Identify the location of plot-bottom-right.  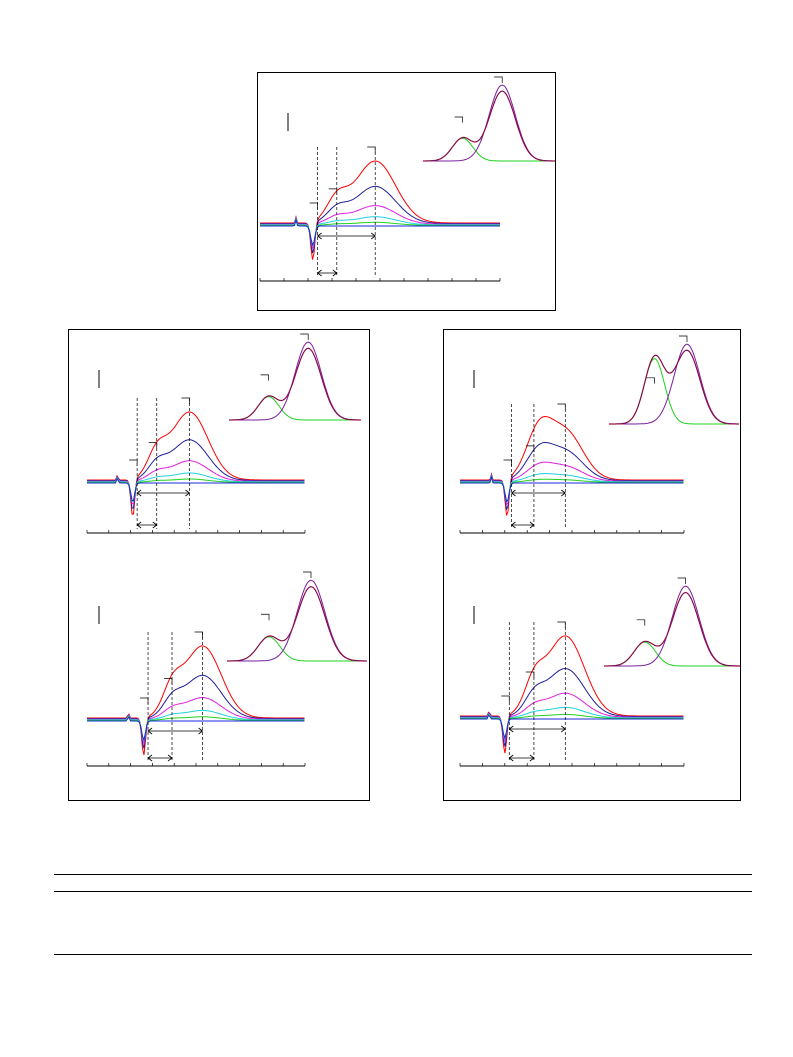
(599, 672).